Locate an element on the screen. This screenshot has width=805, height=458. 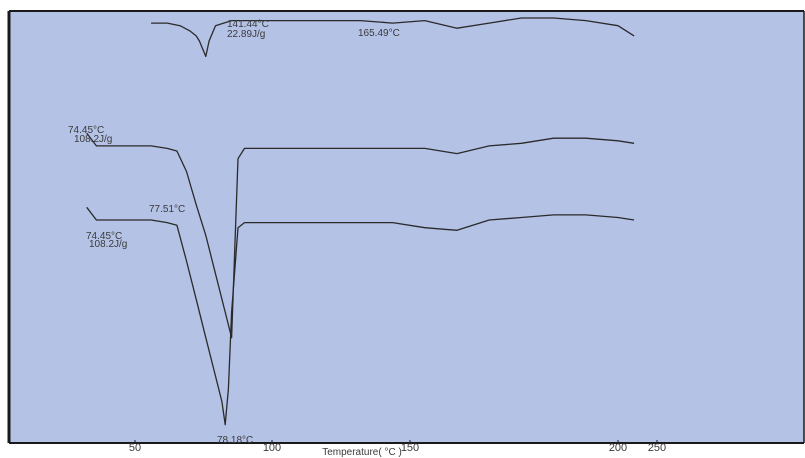
x-axis-label: Temperature( °C ) is located at coordinates (362, 452).